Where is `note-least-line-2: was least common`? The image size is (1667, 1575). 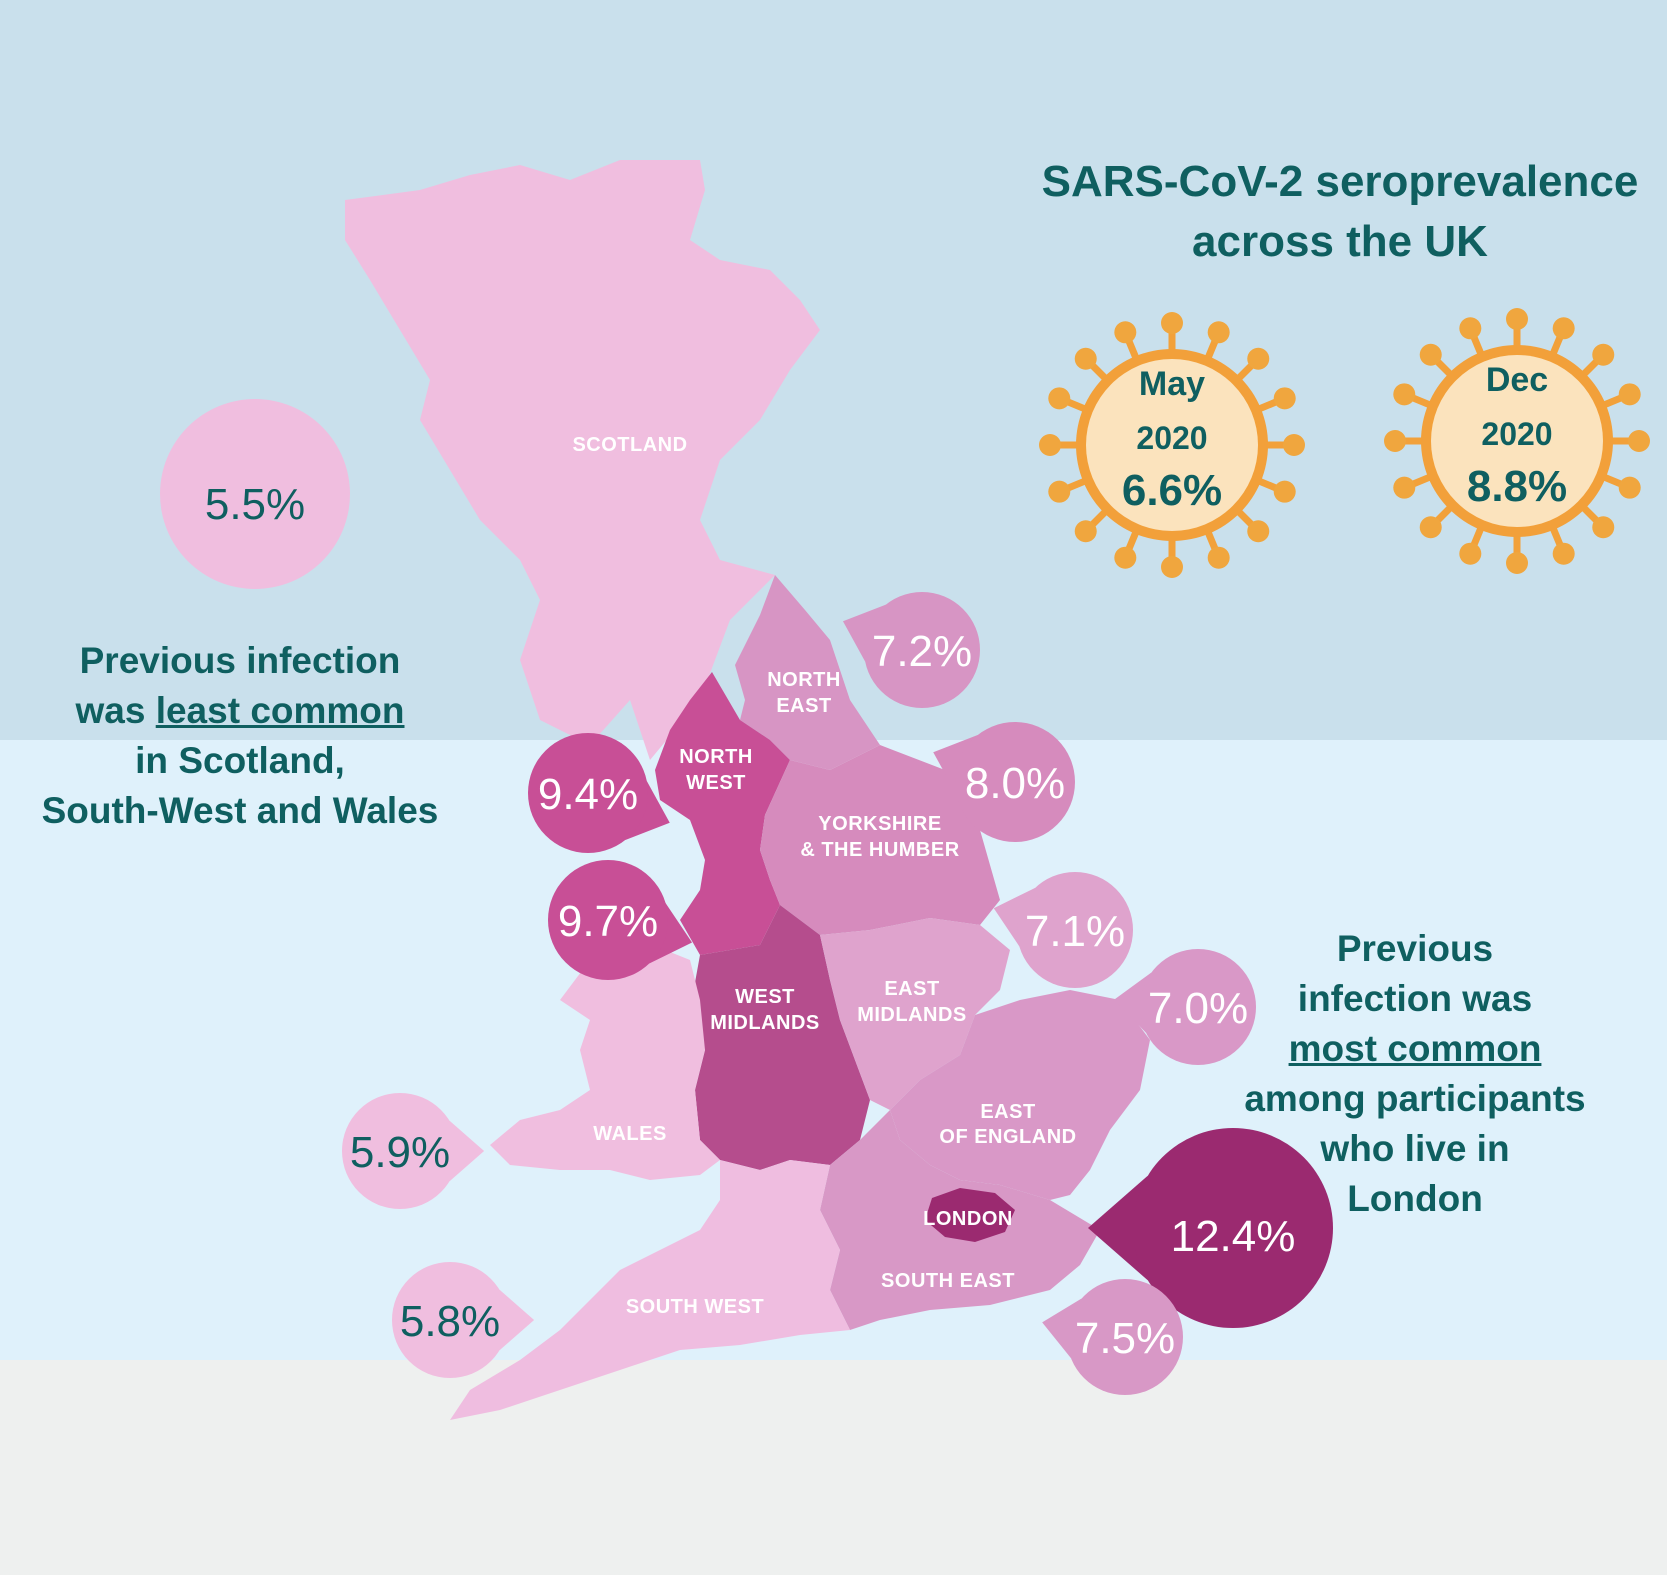 note-least-line-2: was least common is located at coordinates (240, 711).